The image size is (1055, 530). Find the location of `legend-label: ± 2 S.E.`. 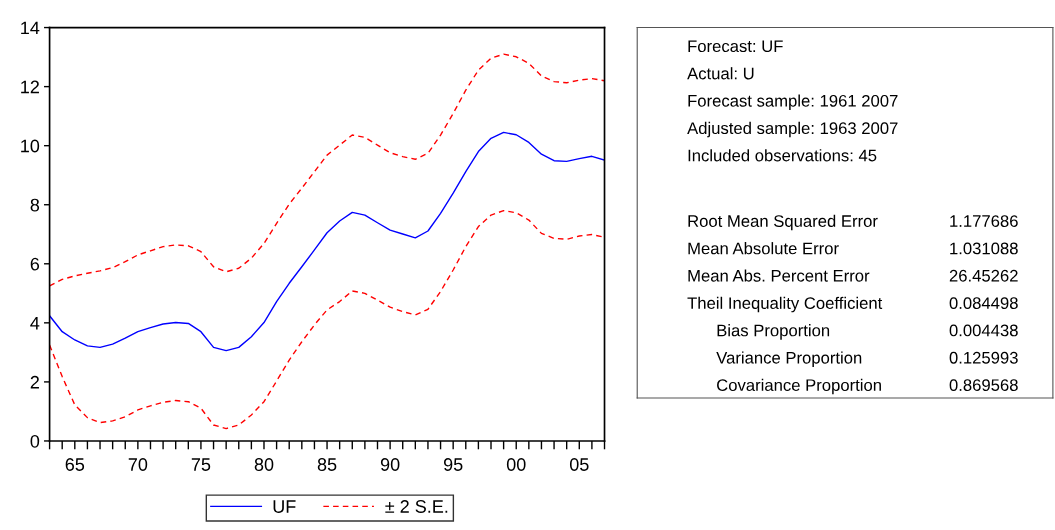

legend-label: ± 2 S.E. is located at coordinates (416, 506).